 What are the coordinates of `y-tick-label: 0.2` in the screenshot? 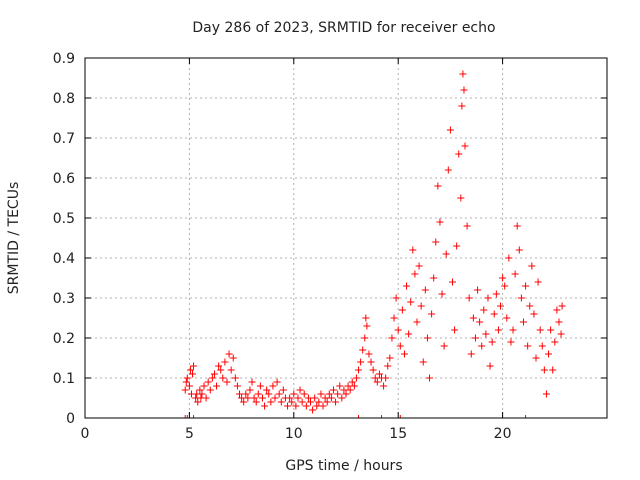 It's located at (64, 339).